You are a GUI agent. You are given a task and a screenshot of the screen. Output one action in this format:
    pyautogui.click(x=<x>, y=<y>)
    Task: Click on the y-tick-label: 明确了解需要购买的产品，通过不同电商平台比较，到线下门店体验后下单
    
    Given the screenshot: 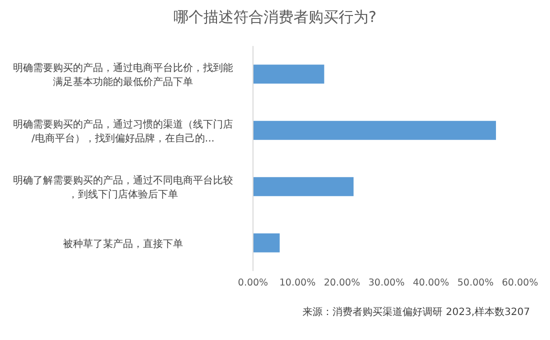 What is the action you would take?
    pyautogui.click(x=123, y=187)
    